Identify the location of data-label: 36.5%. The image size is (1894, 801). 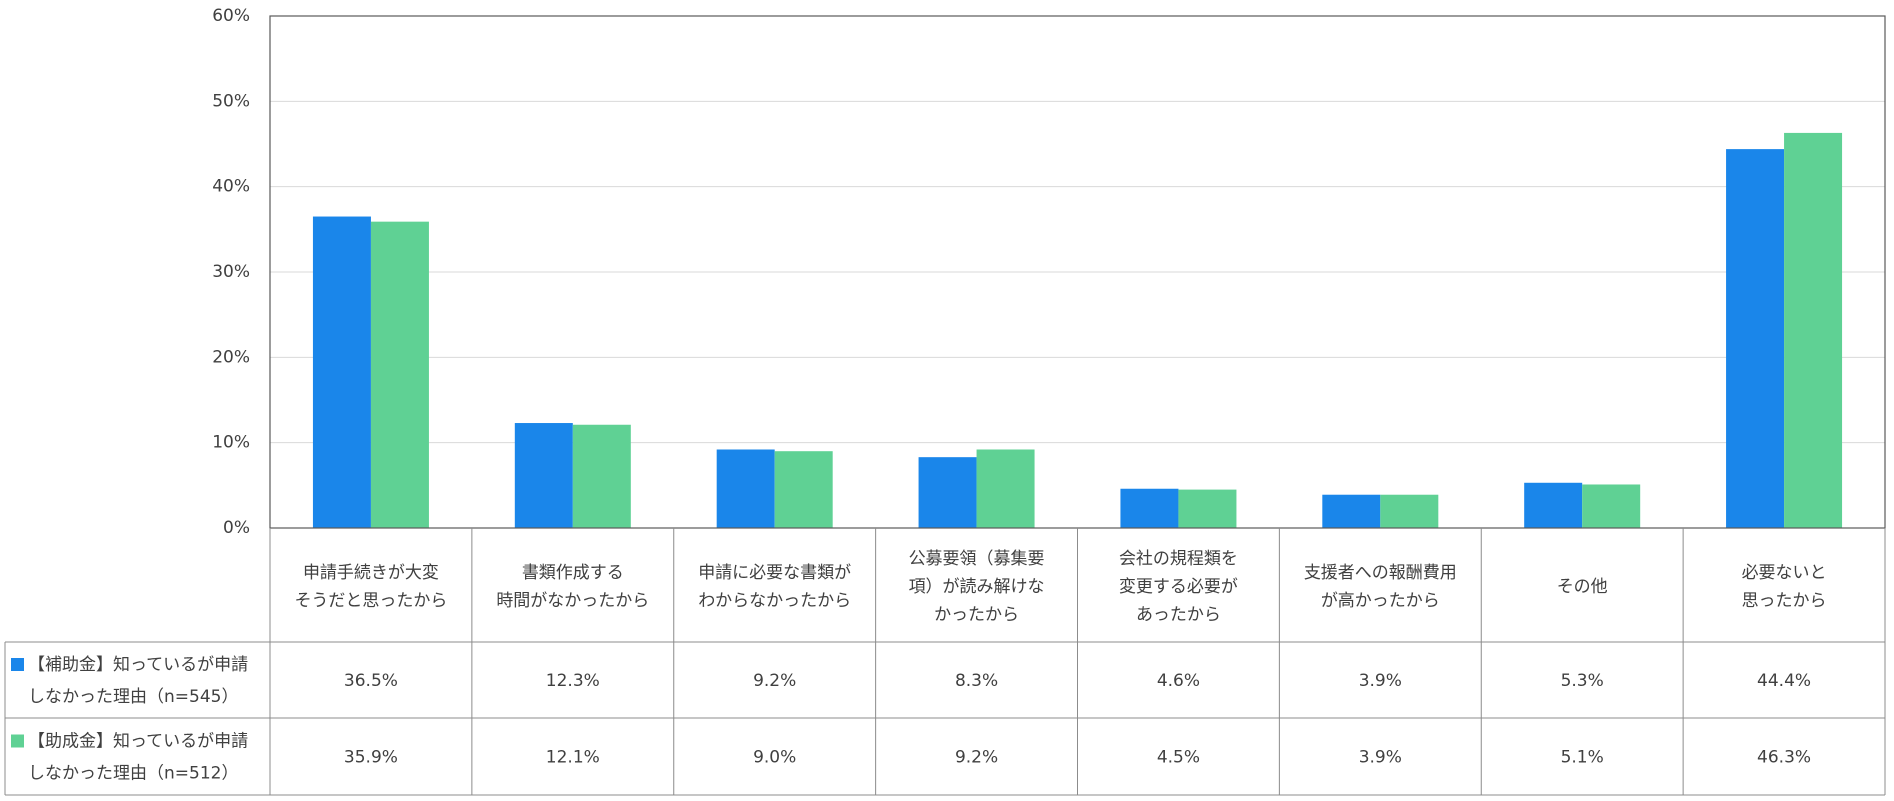
(371, 681).